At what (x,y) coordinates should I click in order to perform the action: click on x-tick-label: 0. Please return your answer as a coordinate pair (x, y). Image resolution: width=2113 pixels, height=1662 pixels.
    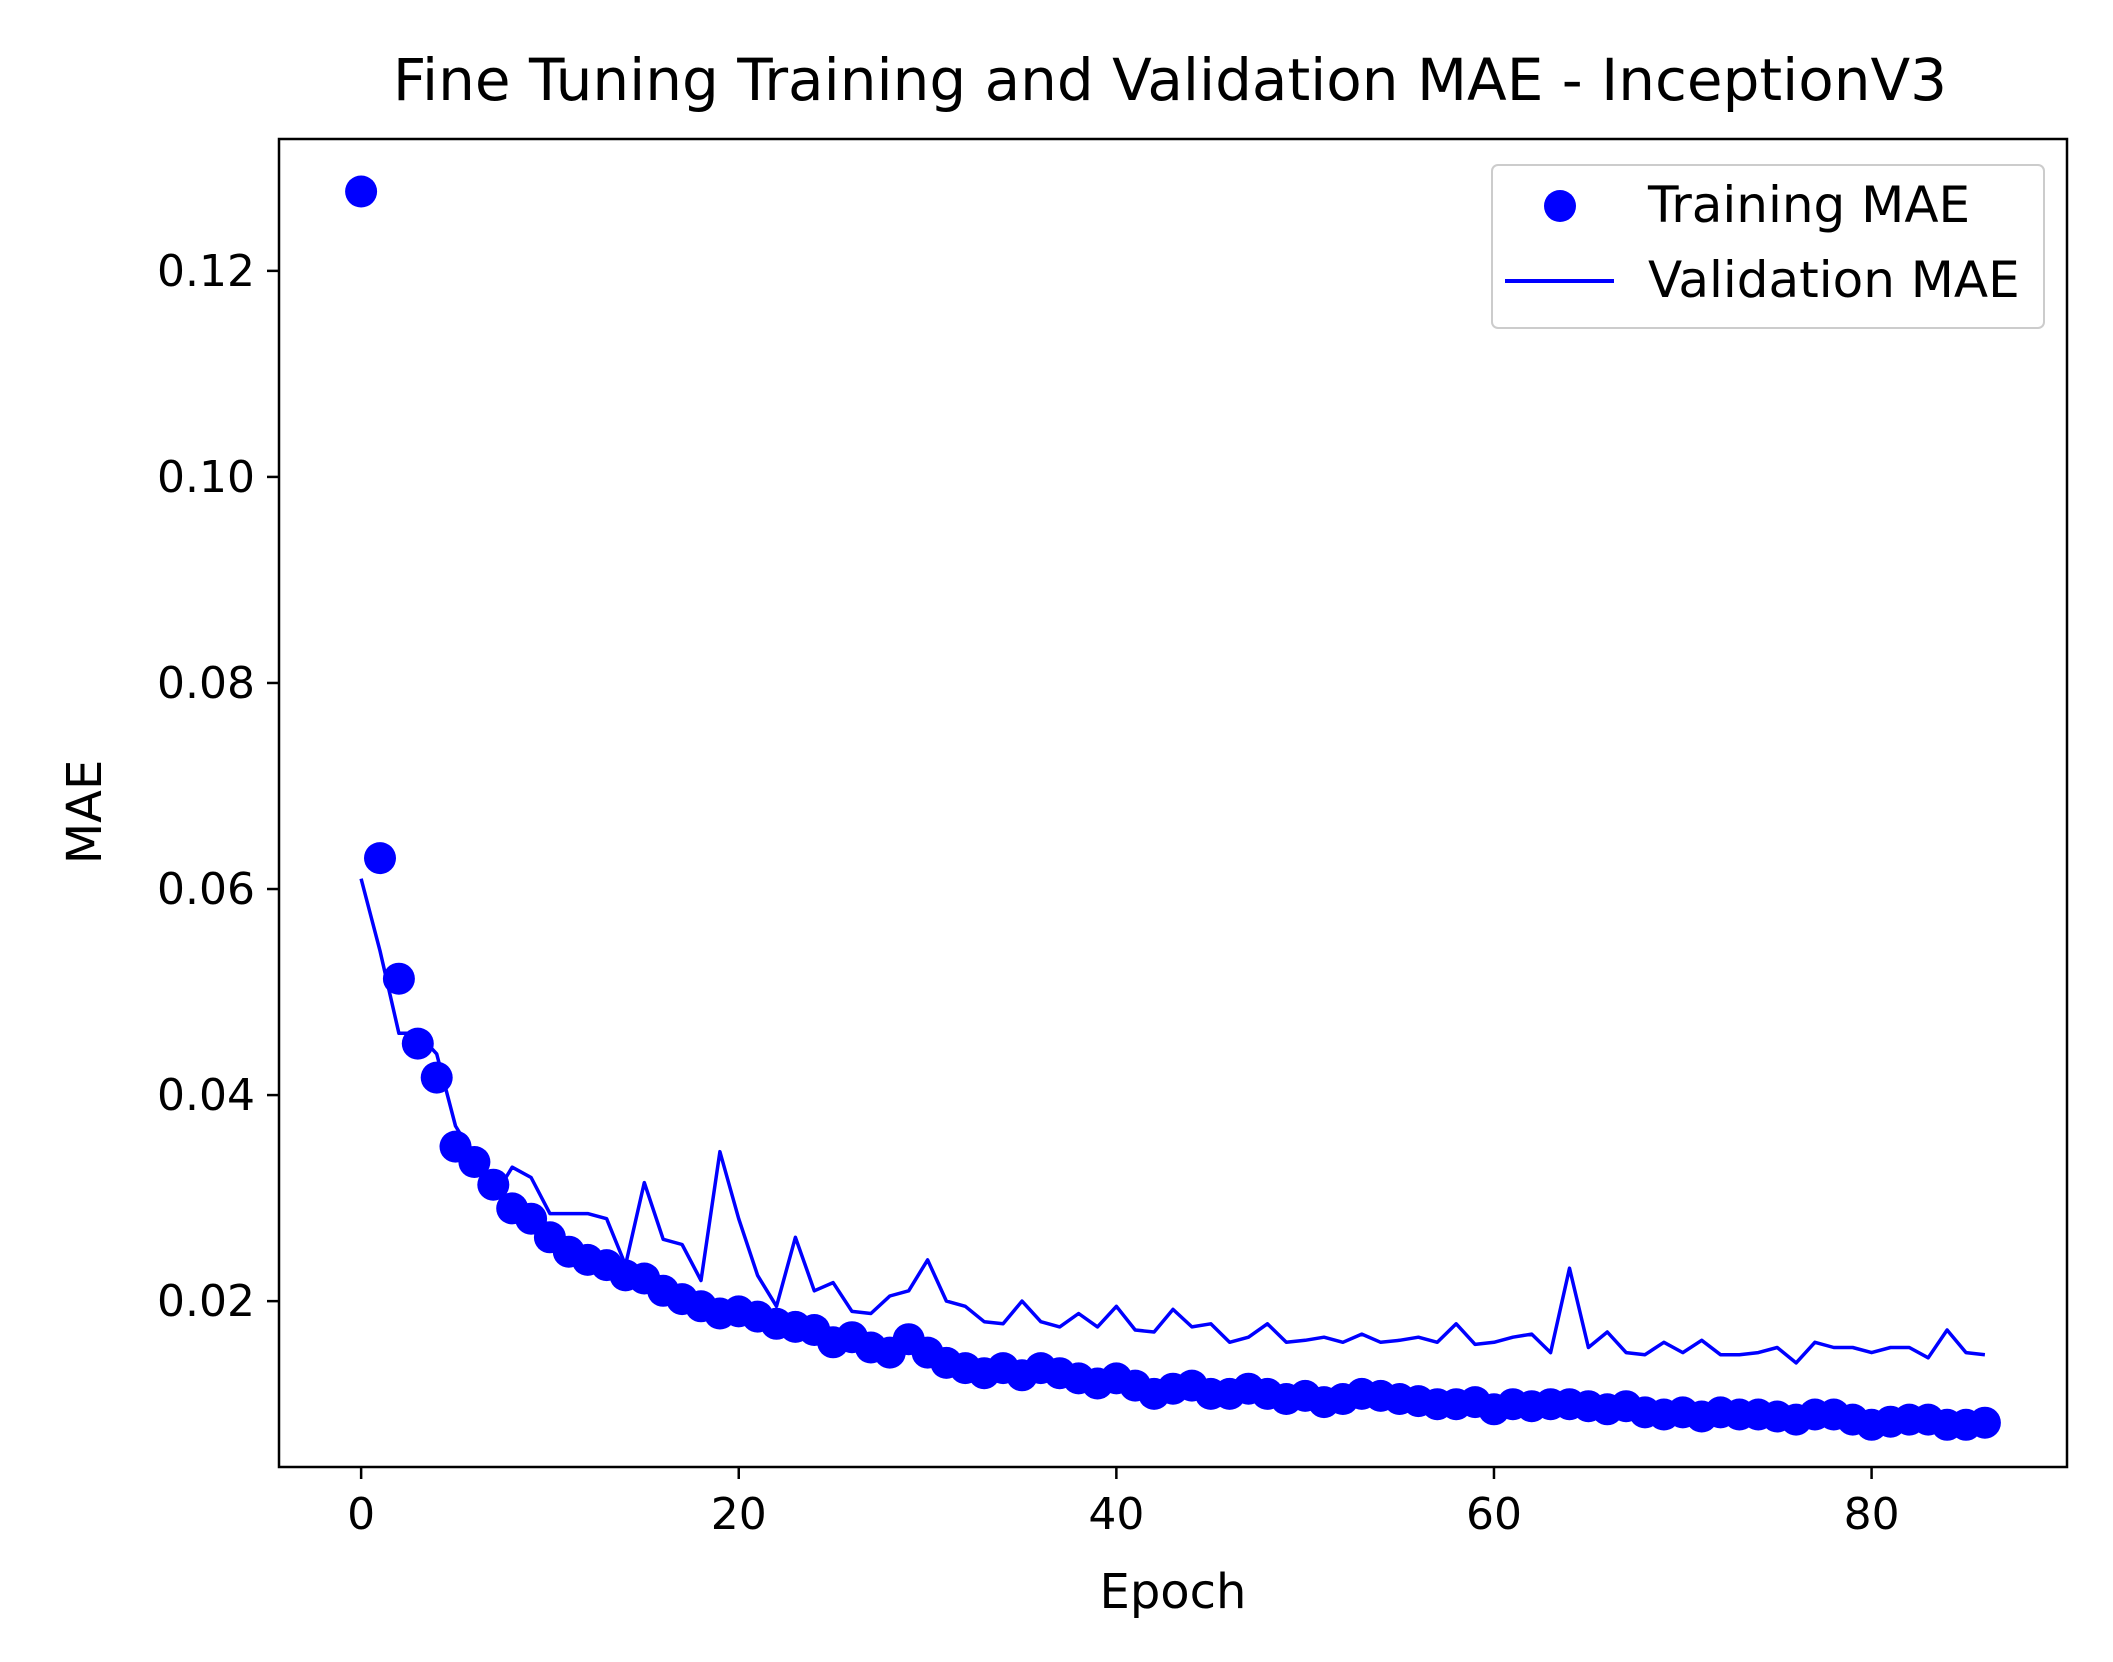
    Looking at the image, I should click on (361, 1514).